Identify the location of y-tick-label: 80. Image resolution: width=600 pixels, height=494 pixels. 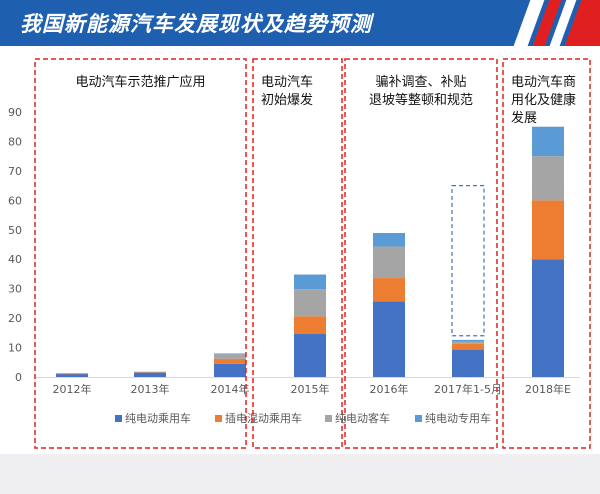
(15, 141).